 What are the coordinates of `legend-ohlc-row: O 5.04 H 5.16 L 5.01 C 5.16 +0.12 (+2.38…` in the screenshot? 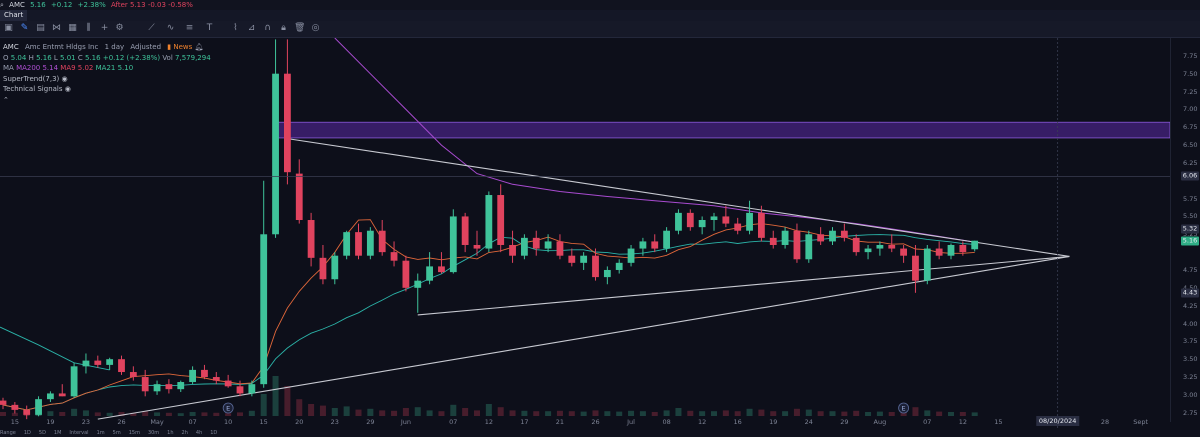 It's located at (107, 58).